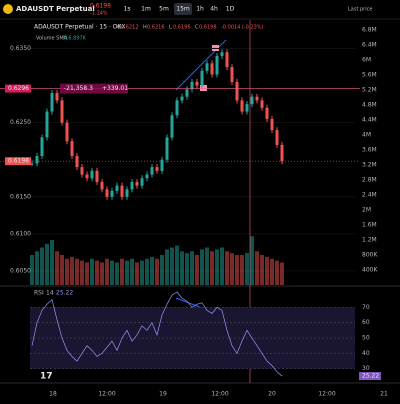  I want to click on last-price-label: 0.6198, so click(18, 161).